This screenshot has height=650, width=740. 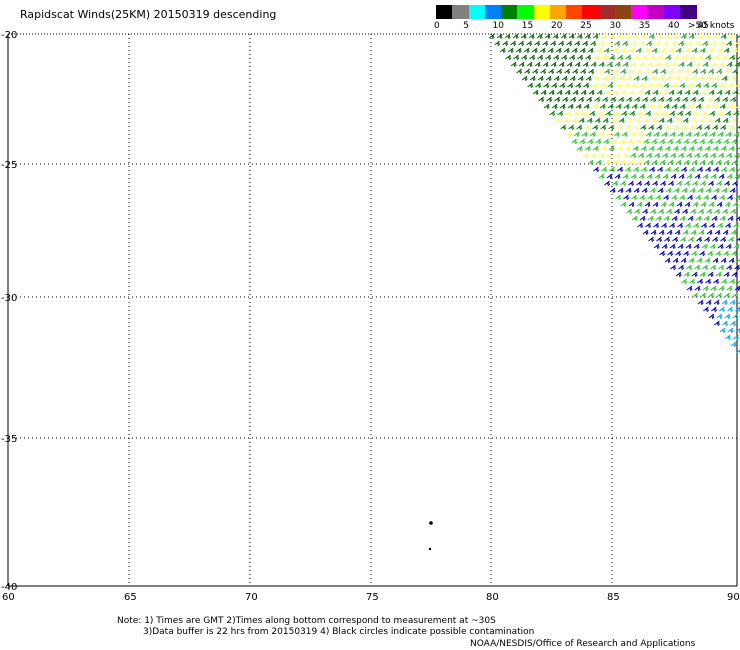 What do you see at coordinates (613, 597) in the screenshot?
I see `lon-tick-label: 85` at bounding box center [613, 597].